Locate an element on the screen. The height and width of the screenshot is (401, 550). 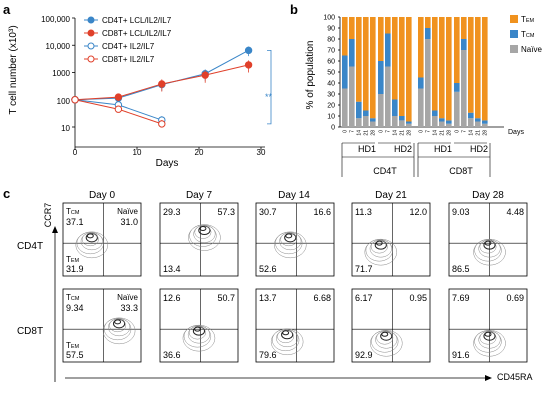
donor-label: HD1 is located at coordinates (443, 149).